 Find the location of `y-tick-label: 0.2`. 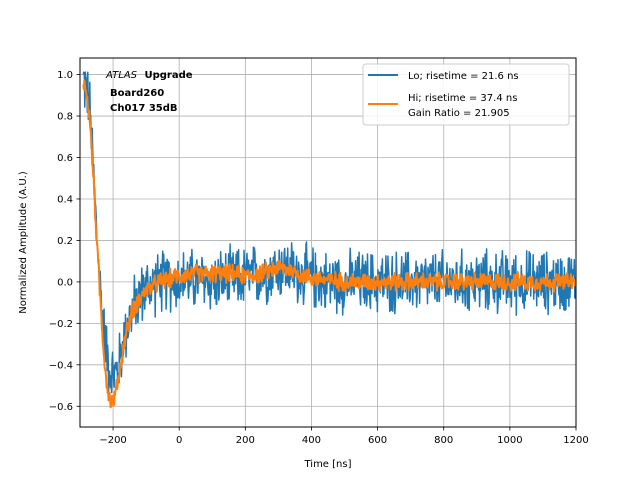

y-tick-label: 0.2 is located at coordinates (65, 241).